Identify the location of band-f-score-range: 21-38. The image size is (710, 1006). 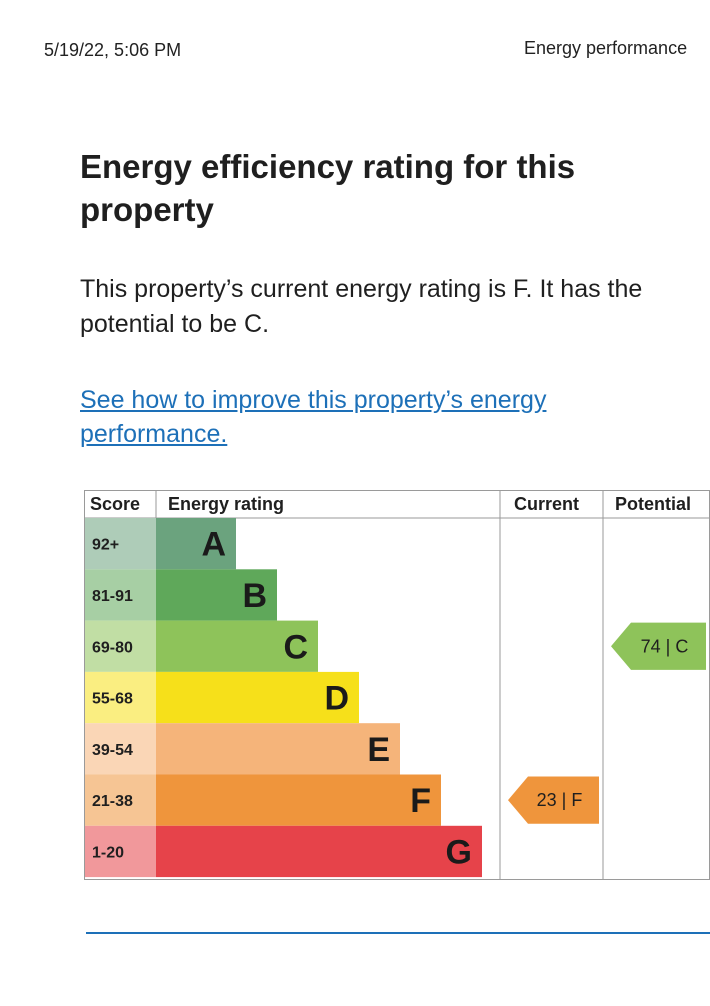
(112, 801).